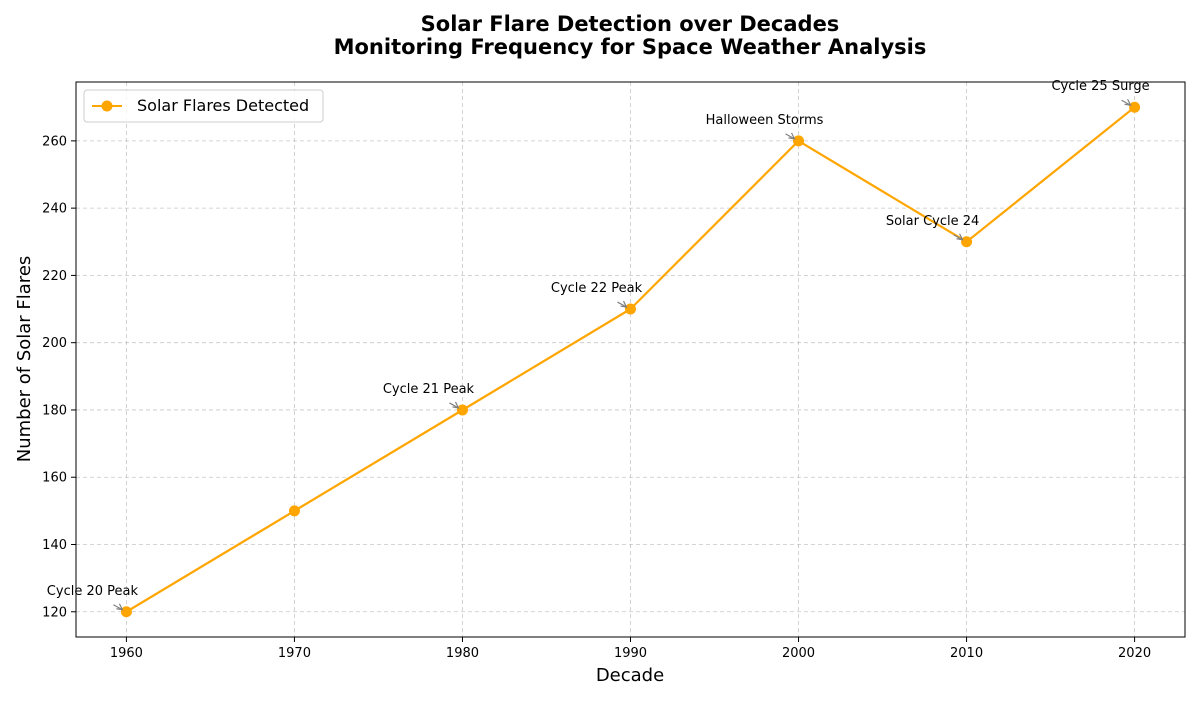 The image size is (1200, 704). I want to click on y-tick-label: 120, so click(54, 612).